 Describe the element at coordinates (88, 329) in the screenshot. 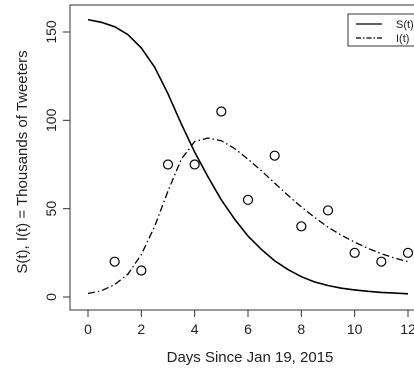

I see `x-tick-label: 0` at that location.